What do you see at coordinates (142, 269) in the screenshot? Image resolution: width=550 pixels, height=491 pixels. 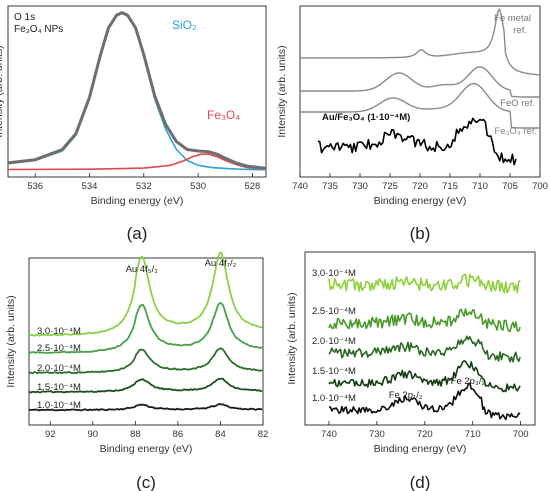 I see `peak-label: Au 4f₅/₂` at bounding box center [142, 269].